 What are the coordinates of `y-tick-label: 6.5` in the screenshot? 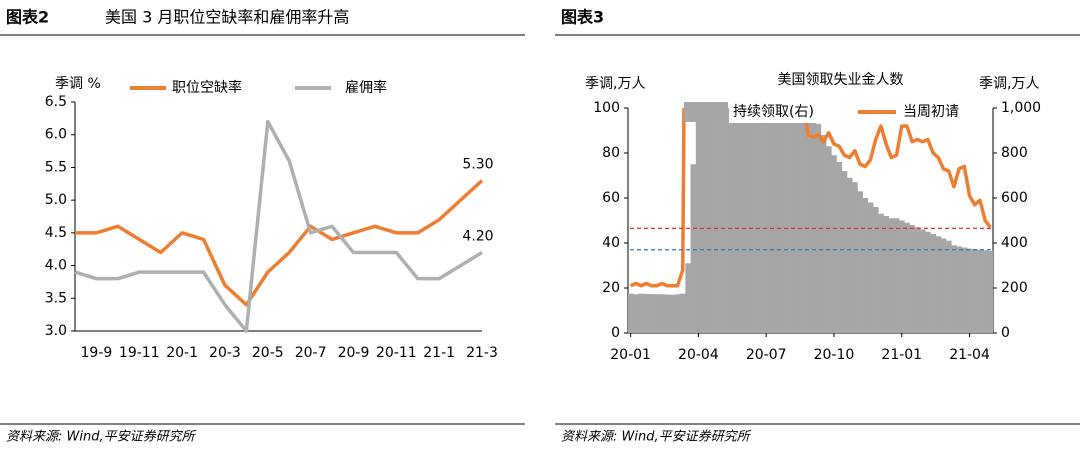 It's located at (56, 102).